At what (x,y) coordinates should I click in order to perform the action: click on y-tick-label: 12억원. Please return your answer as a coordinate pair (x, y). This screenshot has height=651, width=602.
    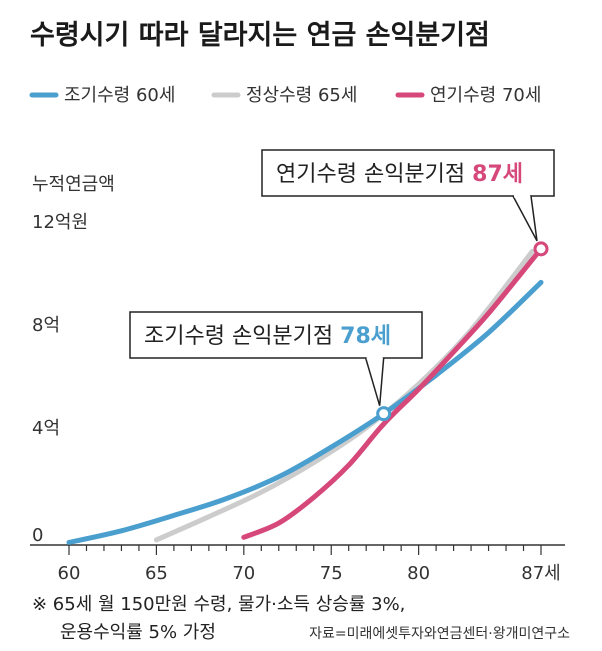
    Looking at the image, I should click on (60, 222).